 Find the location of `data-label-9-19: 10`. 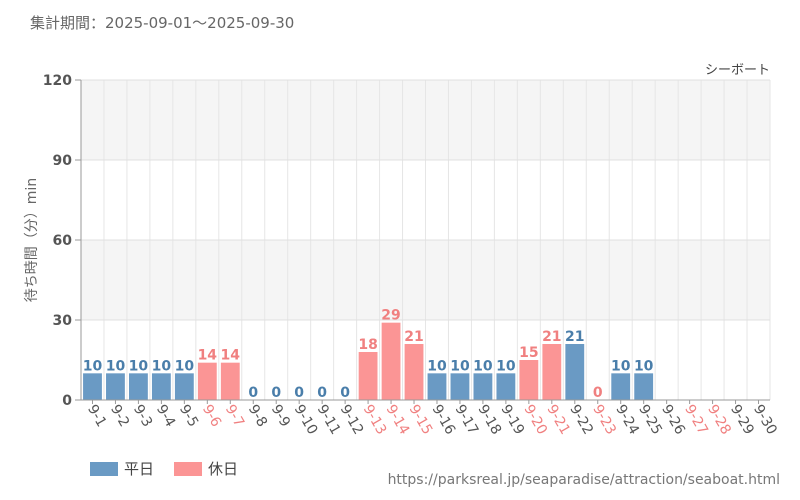

data-label-9-19: 10 is located at coordinates (506, 366).